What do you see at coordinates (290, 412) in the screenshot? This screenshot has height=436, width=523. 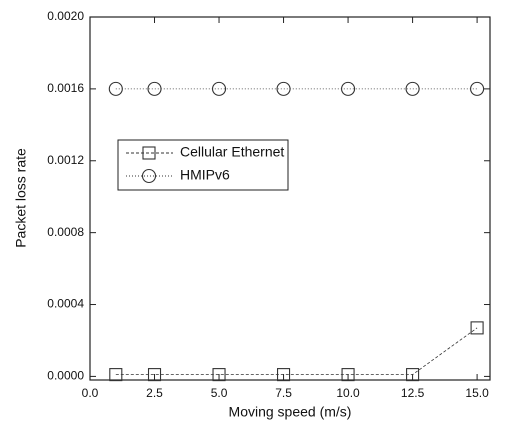 I see `x-axis-label: Moving speed (m/s)` at bounding box center [290, 412].